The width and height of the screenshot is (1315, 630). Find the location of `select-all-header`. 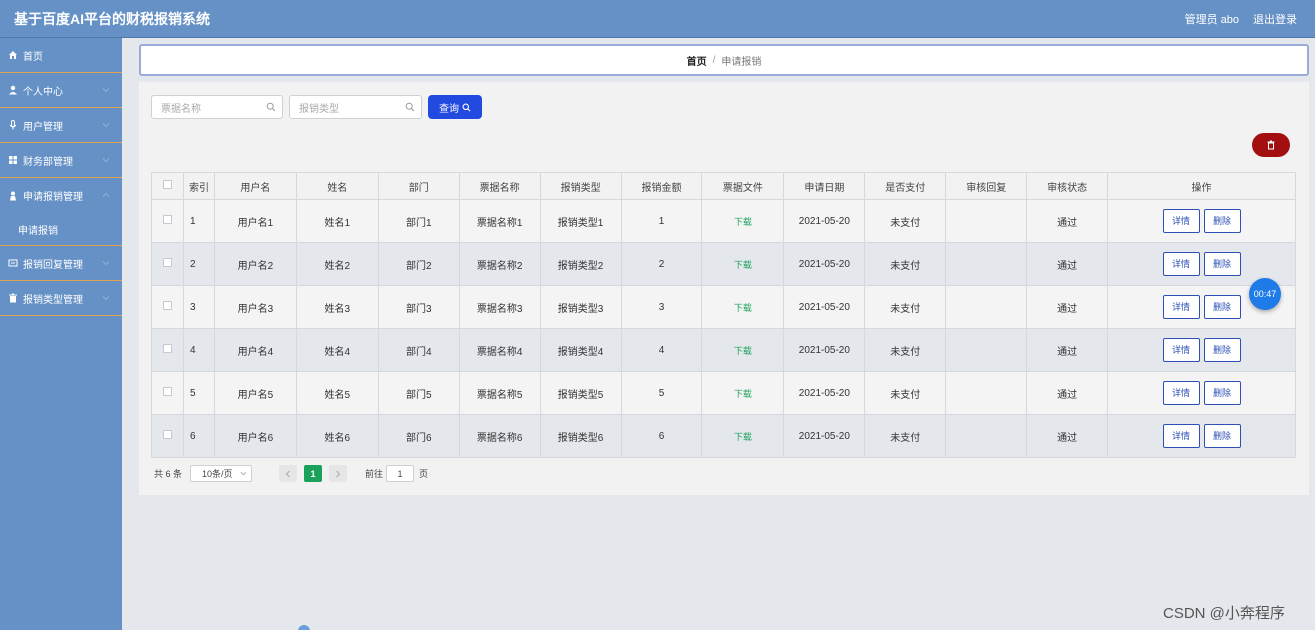

select-all-header is located at coordinates (167, 186).